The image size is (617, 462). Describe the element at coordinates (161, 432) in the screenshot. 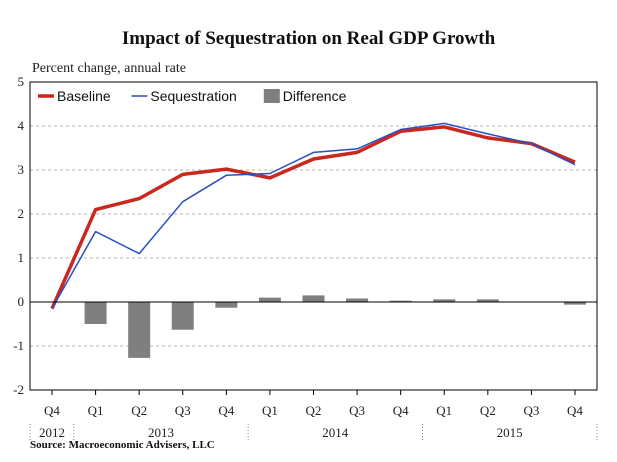

I see `year-label: 2013` at that location.